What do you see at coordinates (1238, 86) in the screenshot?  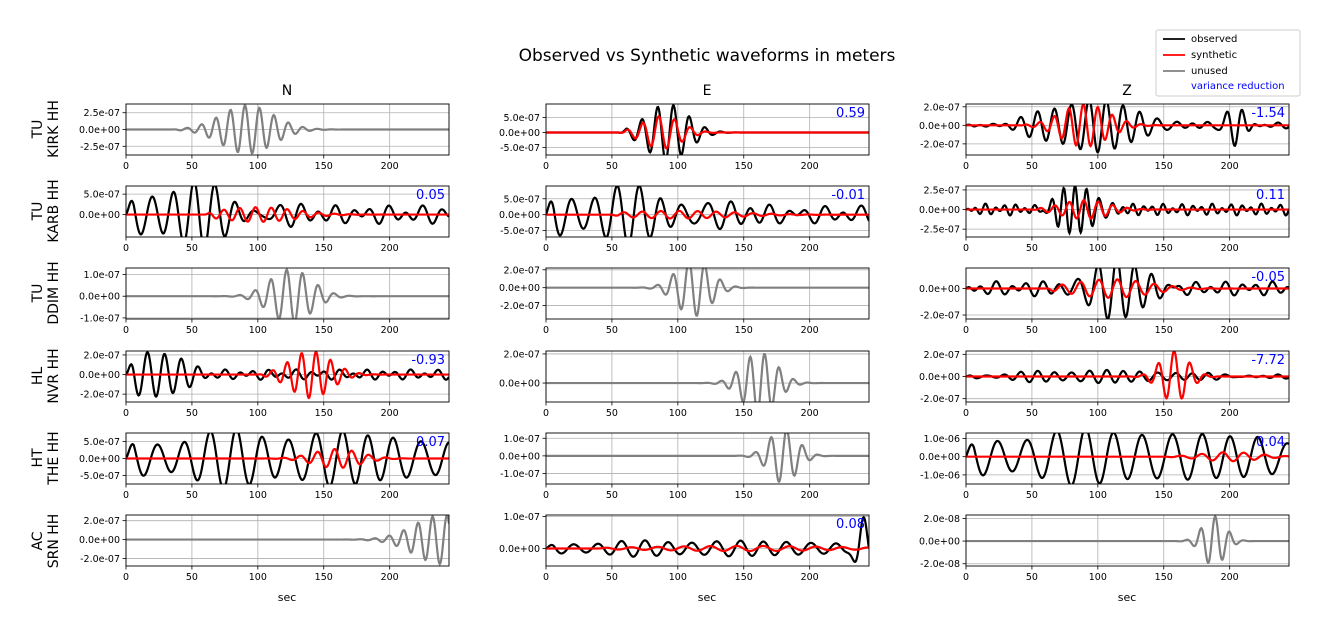 I see `legend-vr-label: variance reduction` at bounding box center [1238, 86].